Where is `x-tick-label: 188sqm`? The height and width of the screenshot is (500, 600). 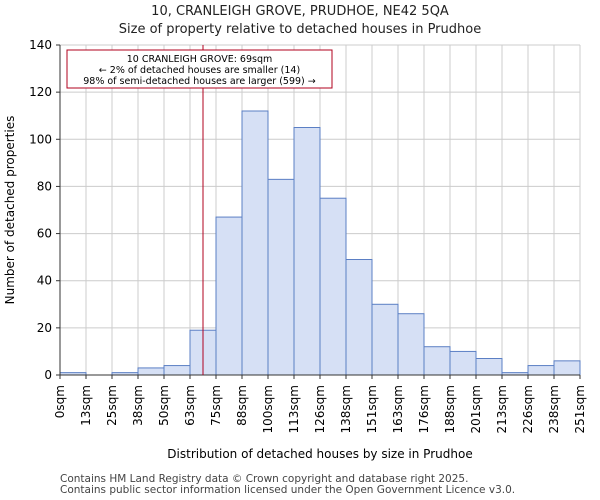
x-tick-label: 188sqm is located at coordinates (450, 409).